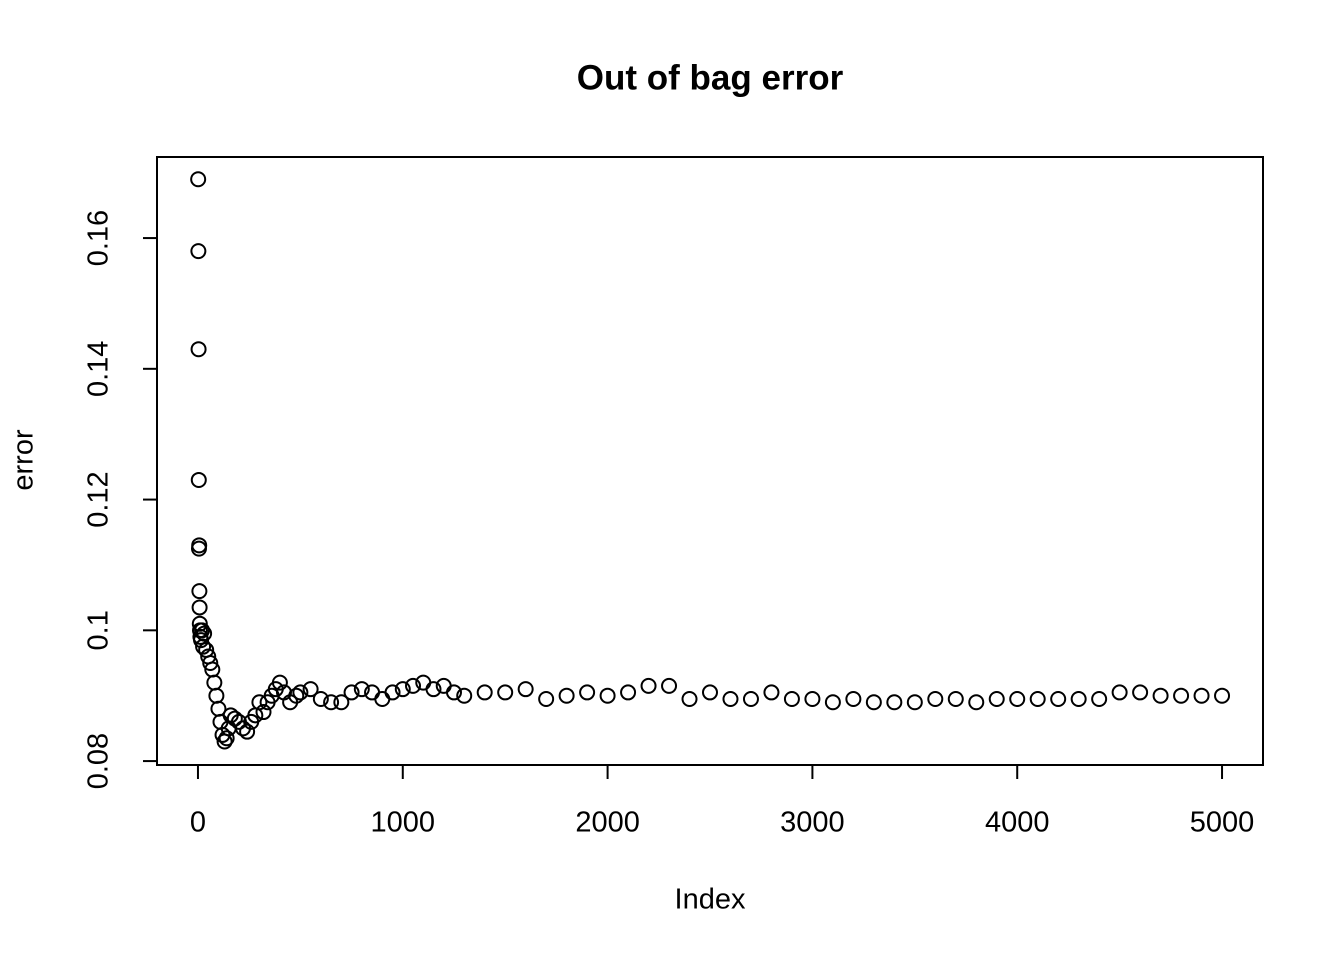 The height and width of the screenshot is (960, 1344). What do you see at coordinates (710, 77) in the screenshot?
I see `chart-title: Out of bag error` at bounding box center [710, 77].